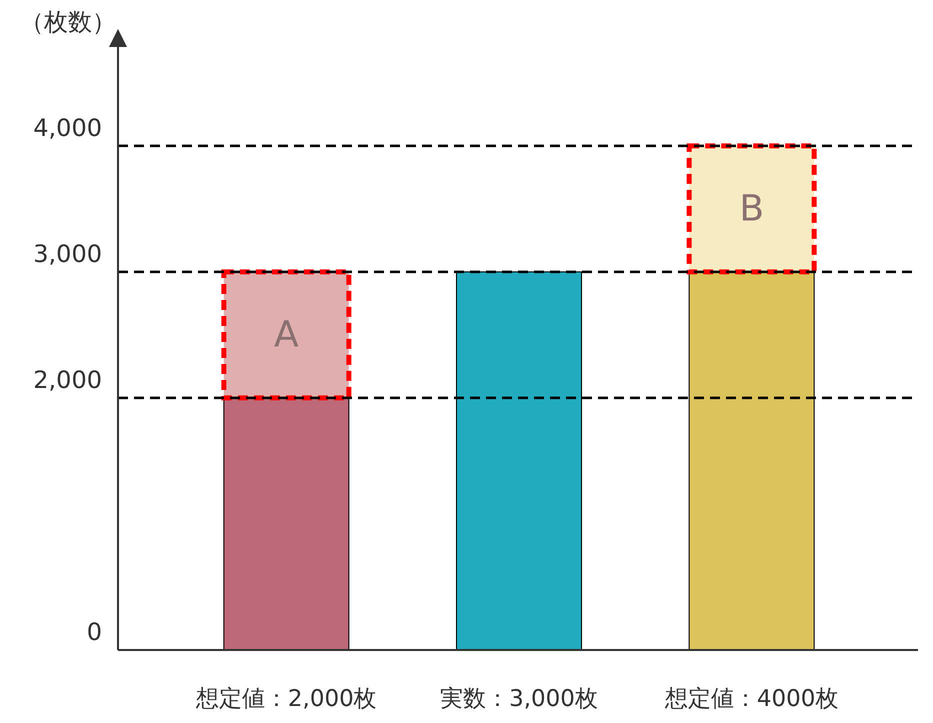  Describe the element at coordinates (287, 335) in the screenshot. I see `series-label: A` at that location.